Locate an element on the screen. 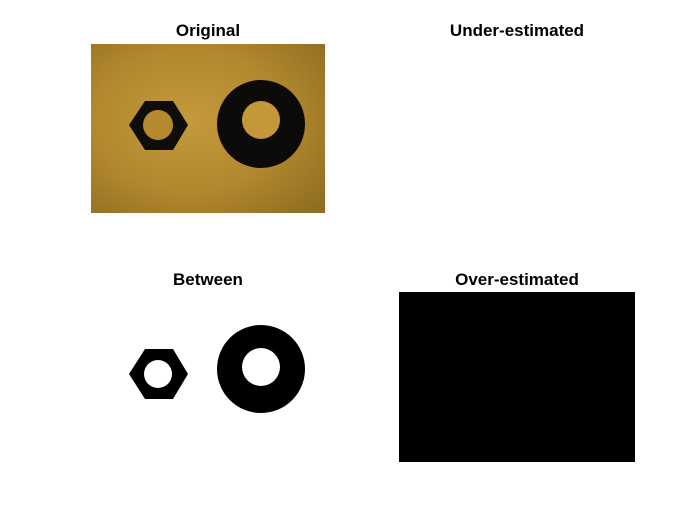 The image size is (700, 525). over-estimated-image is located at coordinates (517, 377).